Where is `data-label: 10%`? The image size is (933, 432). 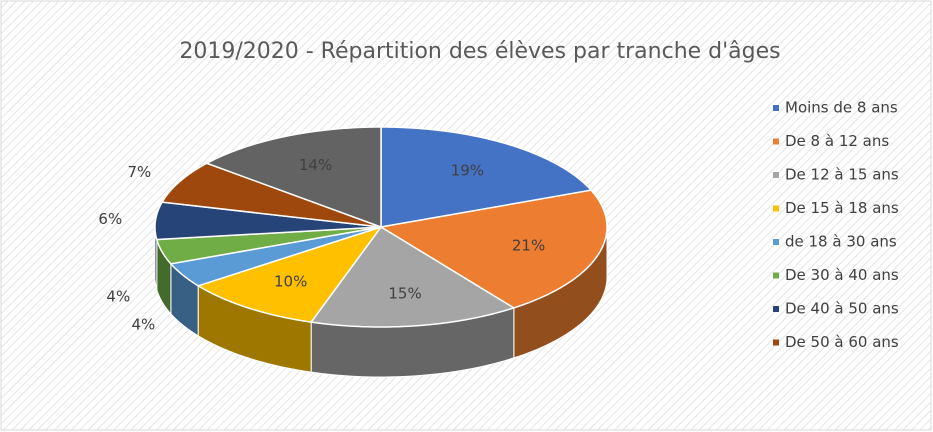 data-label: 10% is located at coordinates (290, 282).